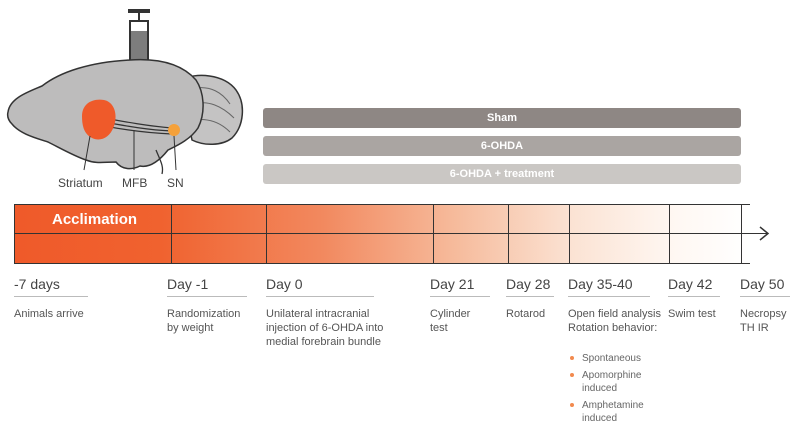 The image size is (800, 431). Describe the element at coordinates (284, 284) in the screenshot. I see `event-day: Day 0` at that location.